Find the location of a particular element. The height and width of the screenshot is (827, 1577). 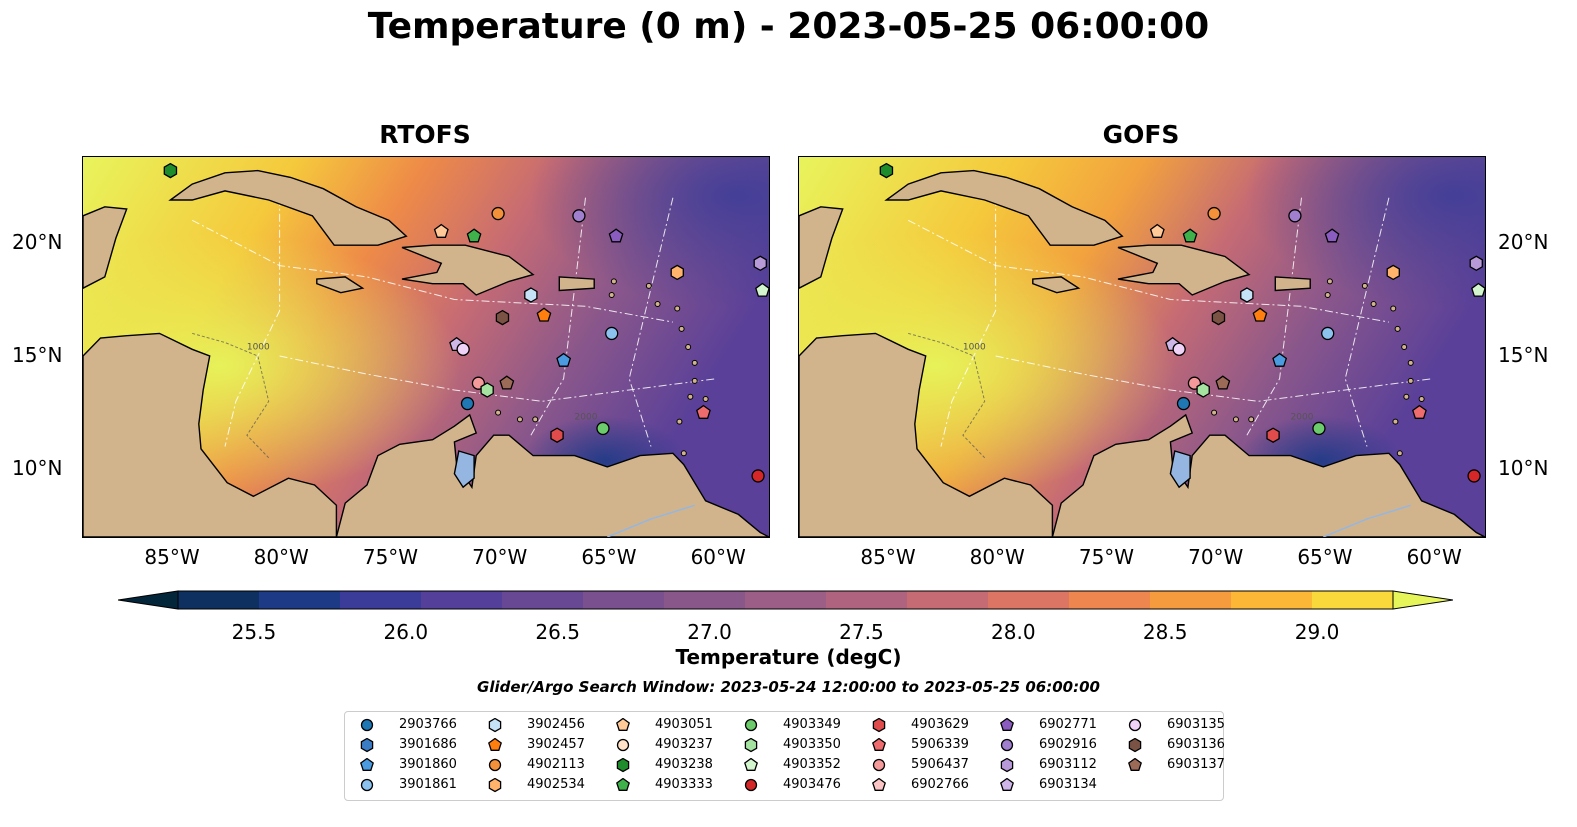

legend-label: 6902771 is located at coordinates (1068, 724).